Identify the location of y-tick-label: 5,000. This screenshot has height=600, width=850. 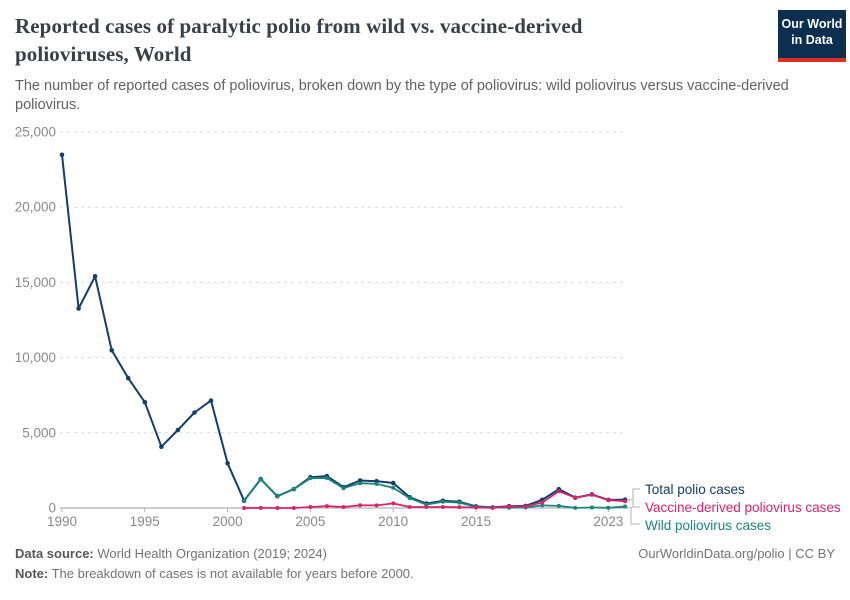
(39, 432).